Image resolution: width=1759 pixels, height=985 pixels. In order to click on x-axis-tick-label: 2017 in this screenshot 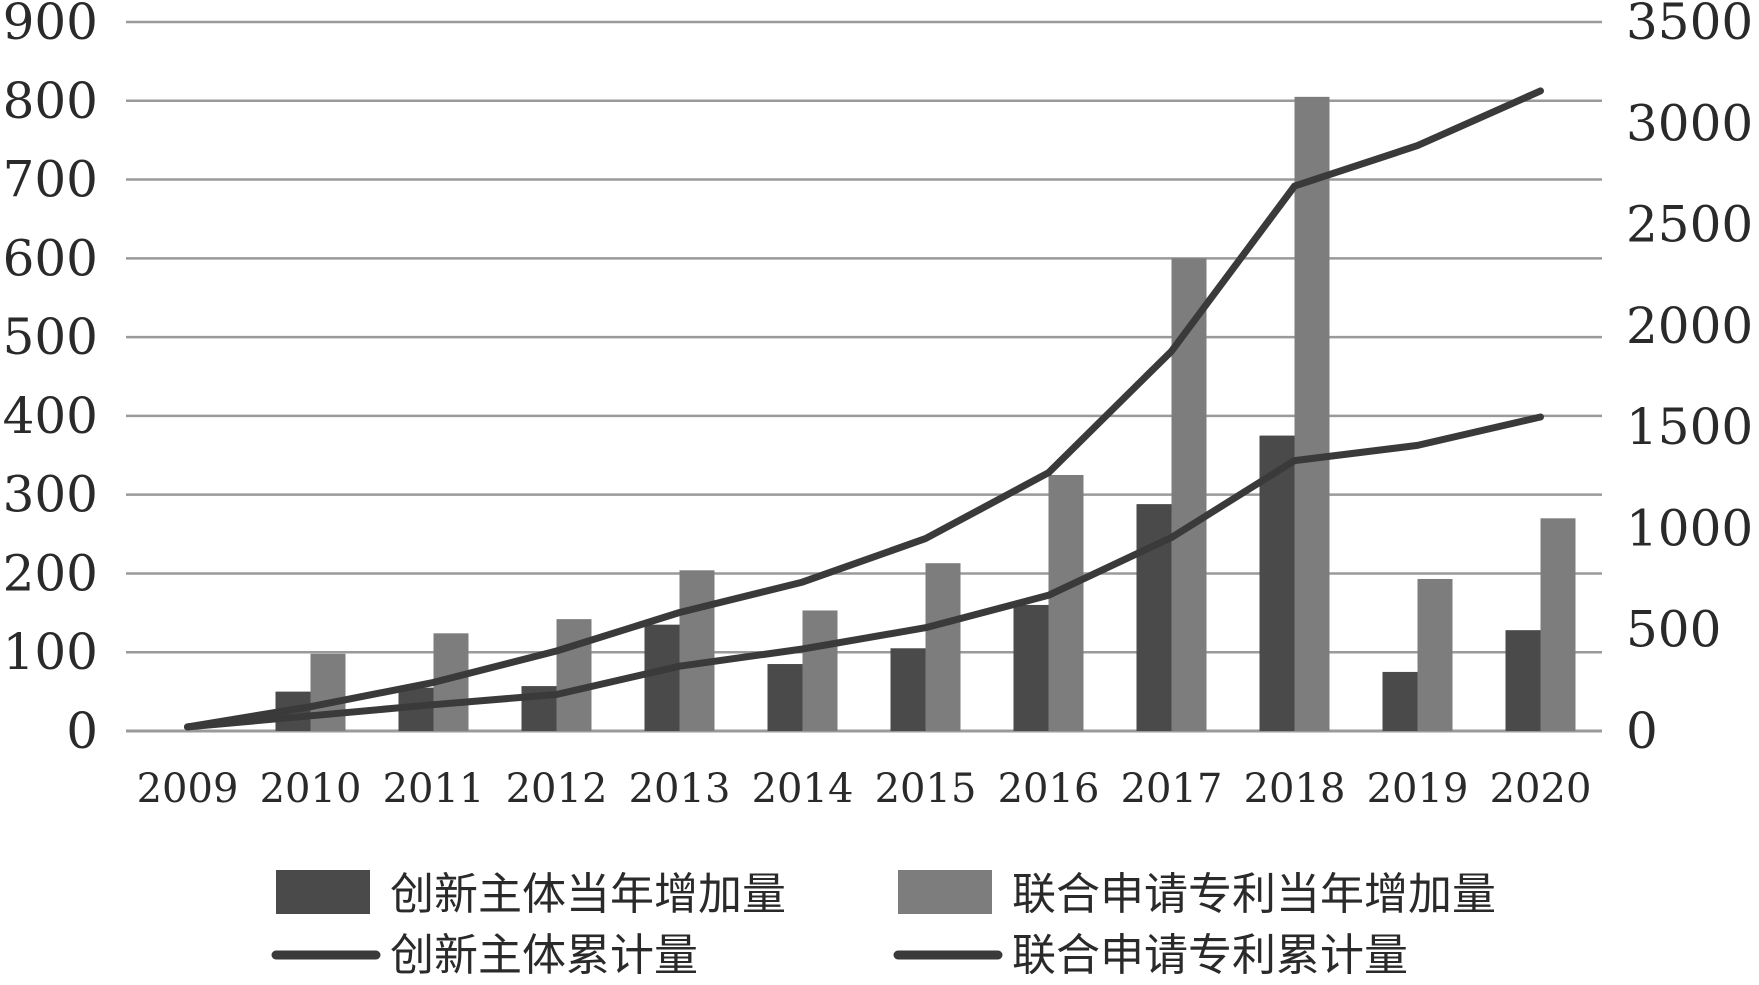, I will do `click(1172, 789)`.